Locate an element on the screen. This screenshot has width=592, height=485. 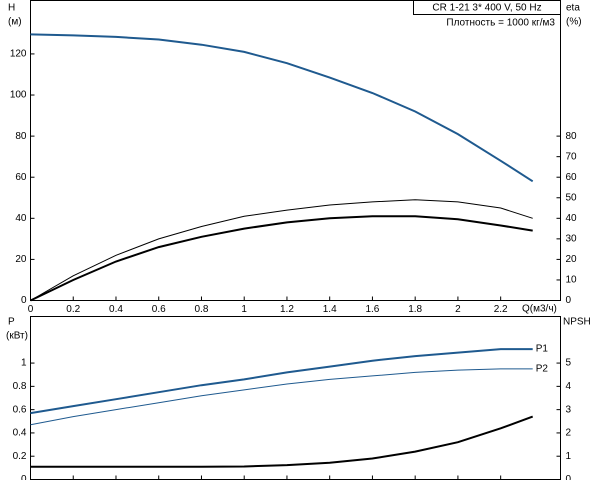
y-label: P is located at coordinates (11, 322).